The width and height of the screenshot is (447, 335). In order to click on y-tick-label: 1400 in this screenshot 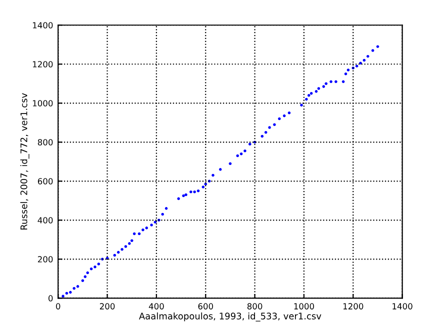, I will do `click(42, 25)`.